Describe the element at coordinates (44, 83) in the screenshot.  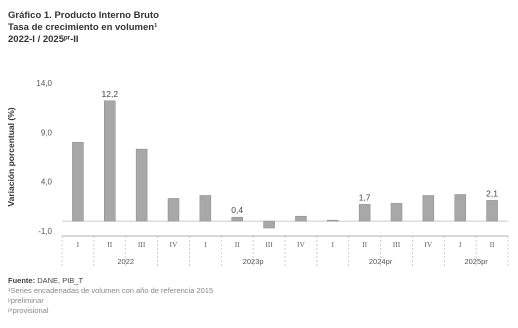
I see `y-tick-label: 14,0` at that location.